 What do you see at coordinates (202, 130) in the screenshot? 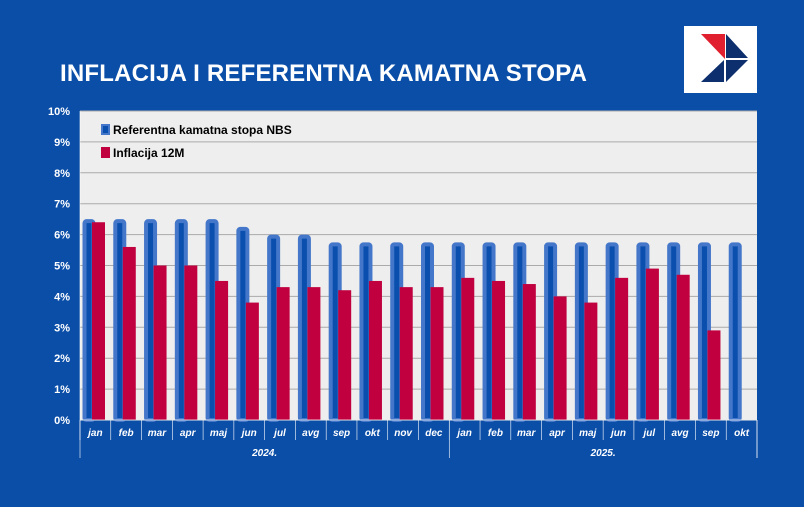
I see `legend-label-rate: Referentna kamatna stopa NBS` at bounding box center [202, 130].